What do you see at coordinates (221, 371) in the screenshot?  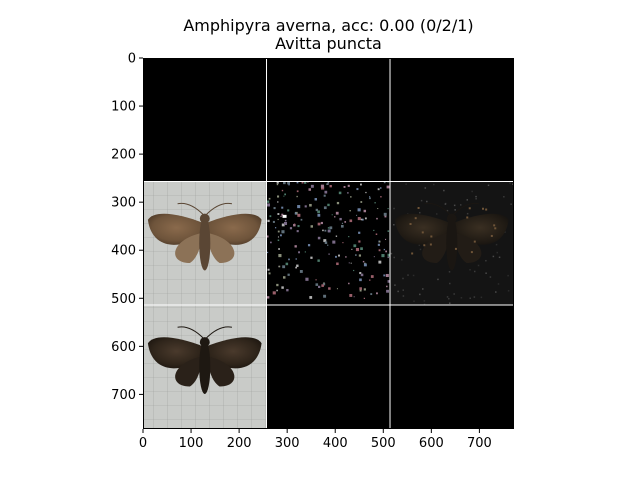 I see `right-hindwing` at bounding box center [221, 371].